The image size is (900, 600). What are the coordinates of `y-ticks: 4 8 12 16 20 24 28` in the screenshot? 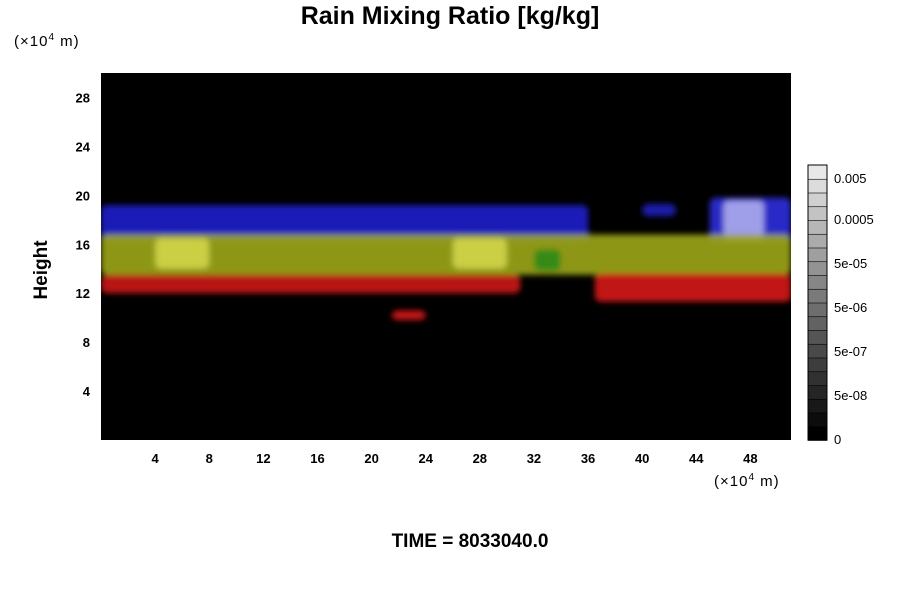 It's located at (83, 244).